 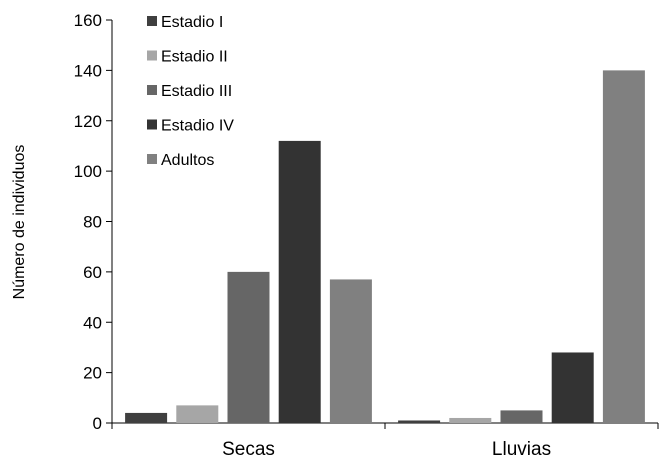 I want to click on y-tick-label: 40, so click(x=92, y=322).